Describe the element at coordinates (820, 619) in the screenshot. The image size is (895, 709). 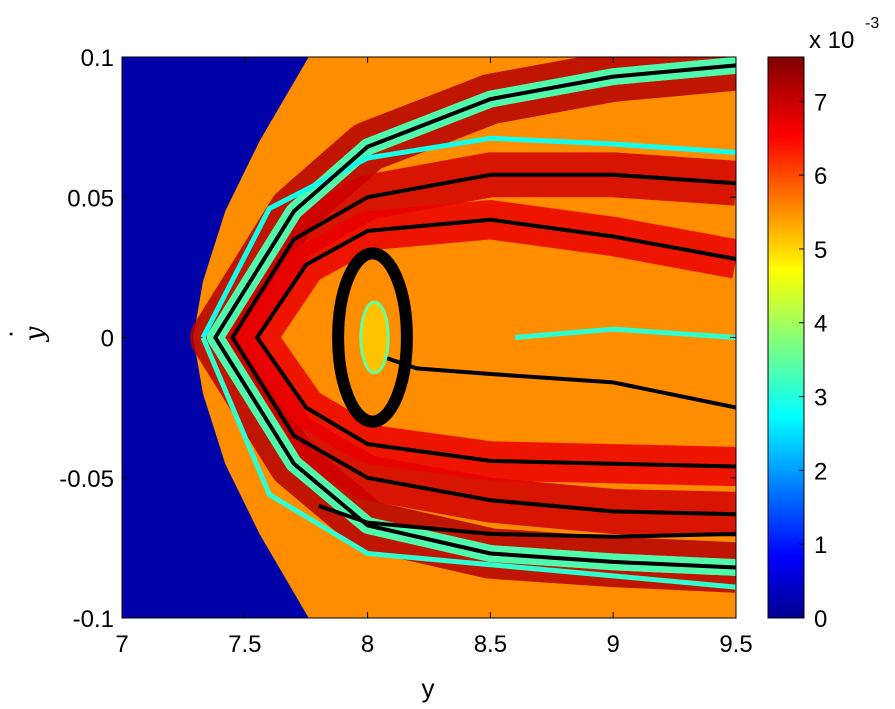
I see `colorbar-tick-label: 0` at that location.